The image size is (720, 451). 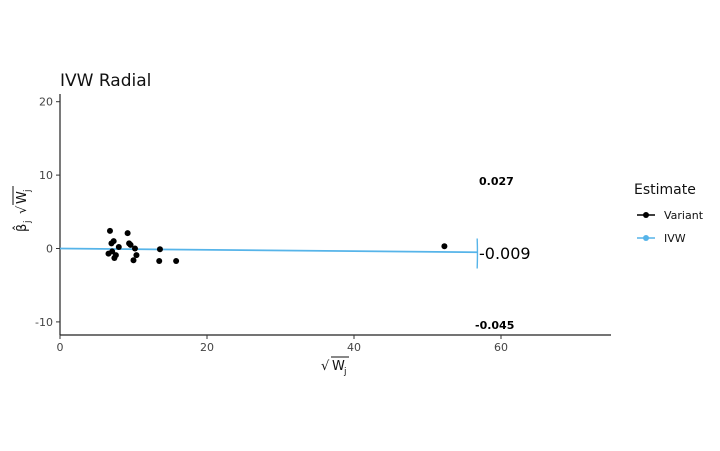 What do you see at coordinates (207, 347) in the screenshot?
I see `x-tick-label: 20` at bounding box center [207, 347].